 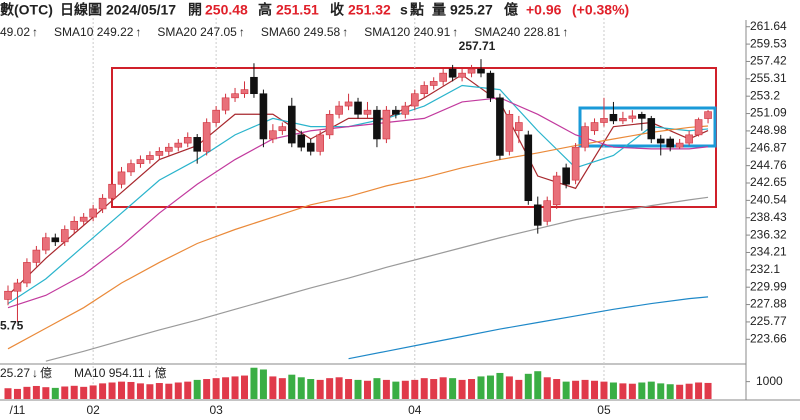 What do you see at coordinates (26, 10) in the screenshot?
I see `symbol: 數(OTC)` at bounding box center [26, 10].